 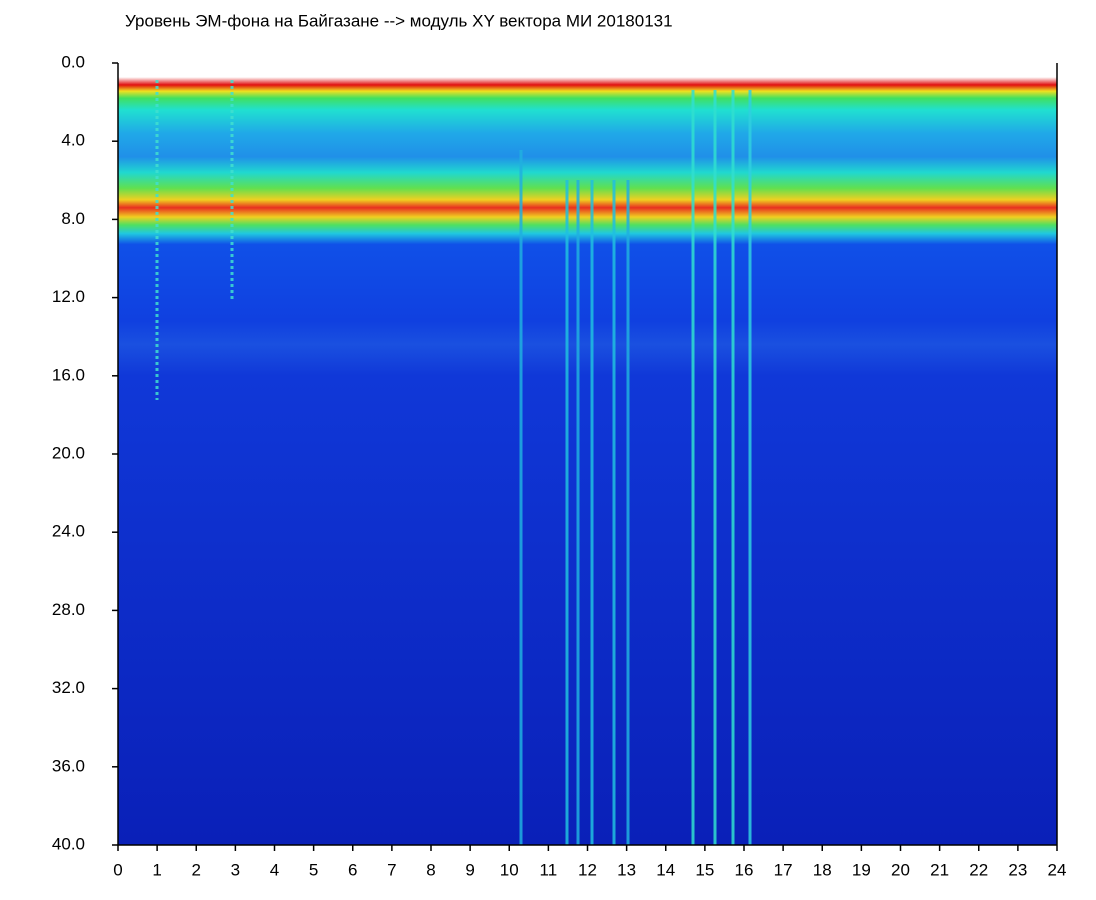 I want to click on y-tick-label: 24.0, so click(x=68, y=531).